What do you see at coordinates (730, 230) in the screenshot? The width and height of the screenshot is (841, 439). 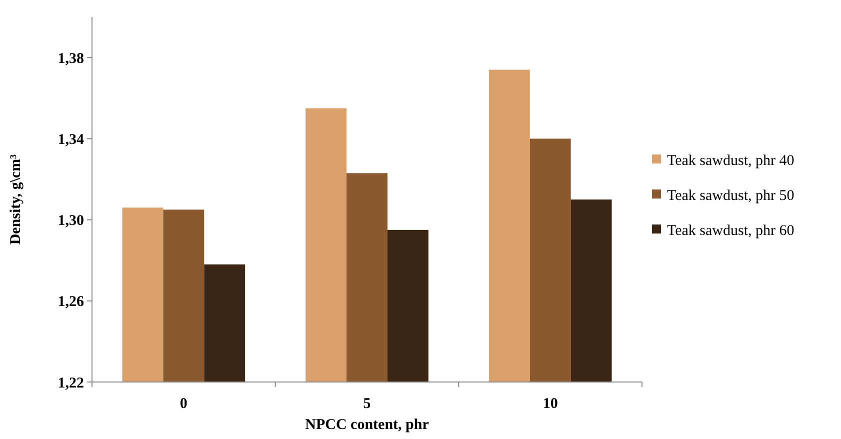 I see `legend-label: Teak sawdust, phr 60` at bounding box center [730, 230].